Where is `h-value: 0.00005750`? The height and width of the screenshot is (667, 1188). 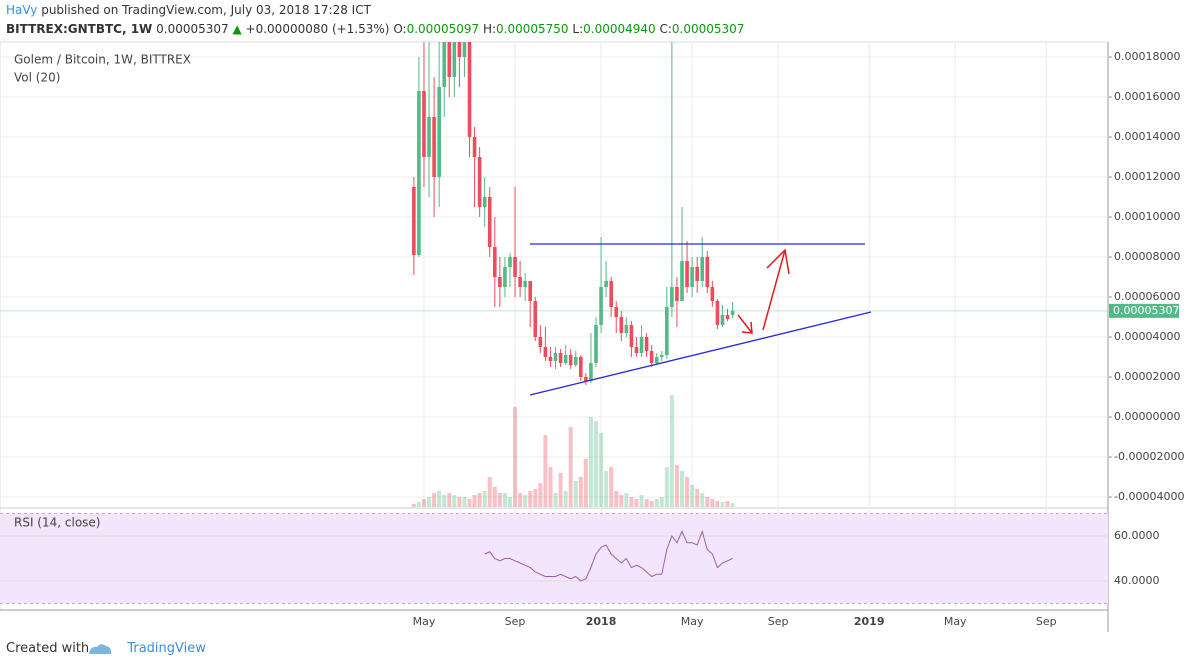 h-value: 0.00005750 is located at coordinates (532, 29).